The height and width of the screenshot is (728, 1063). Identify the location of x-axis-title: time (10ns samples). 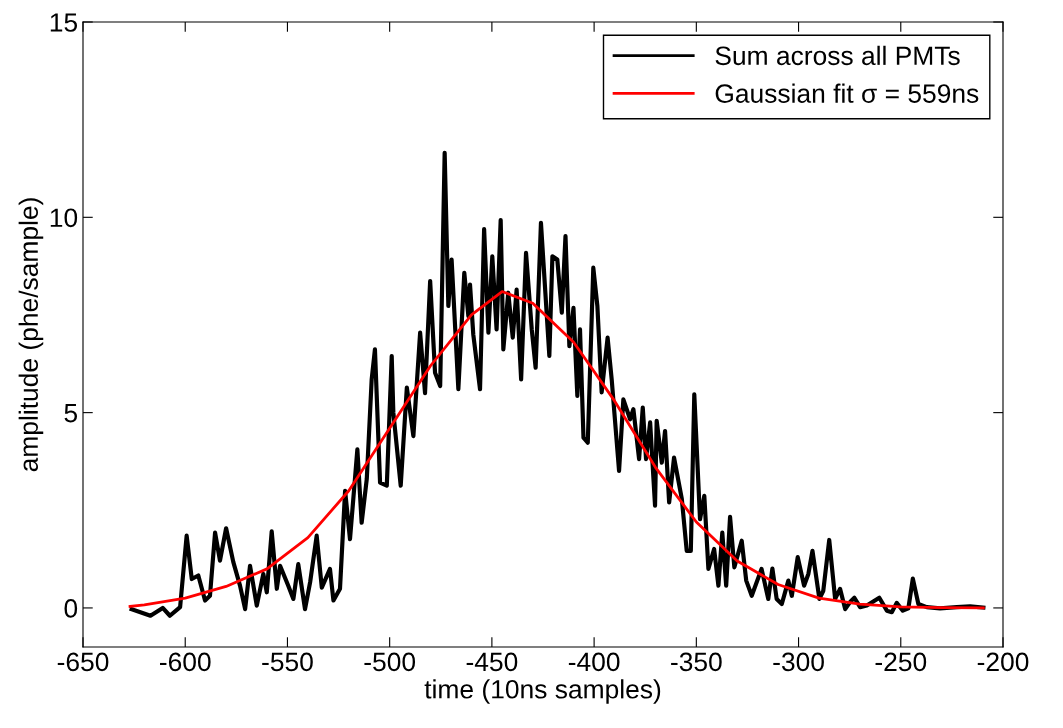
(542, 691).